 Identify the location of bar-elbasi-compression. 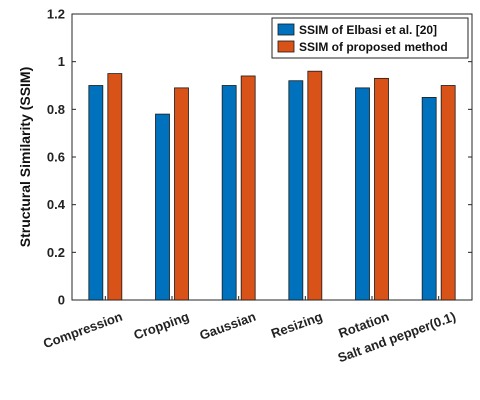
(96, 193).